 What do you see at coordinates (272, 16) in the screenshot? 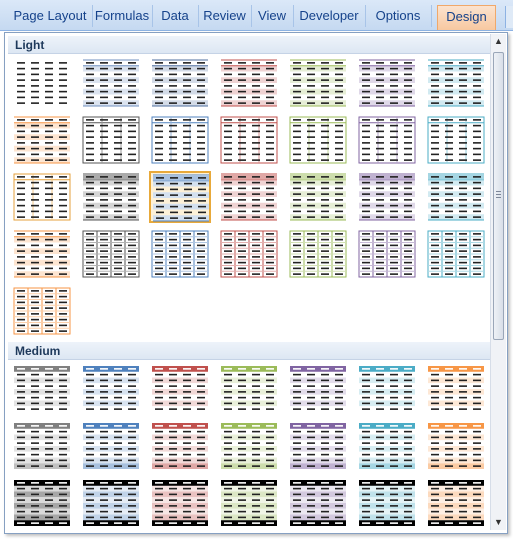
I see `tab-view: View` at bounding box center [272, 16].